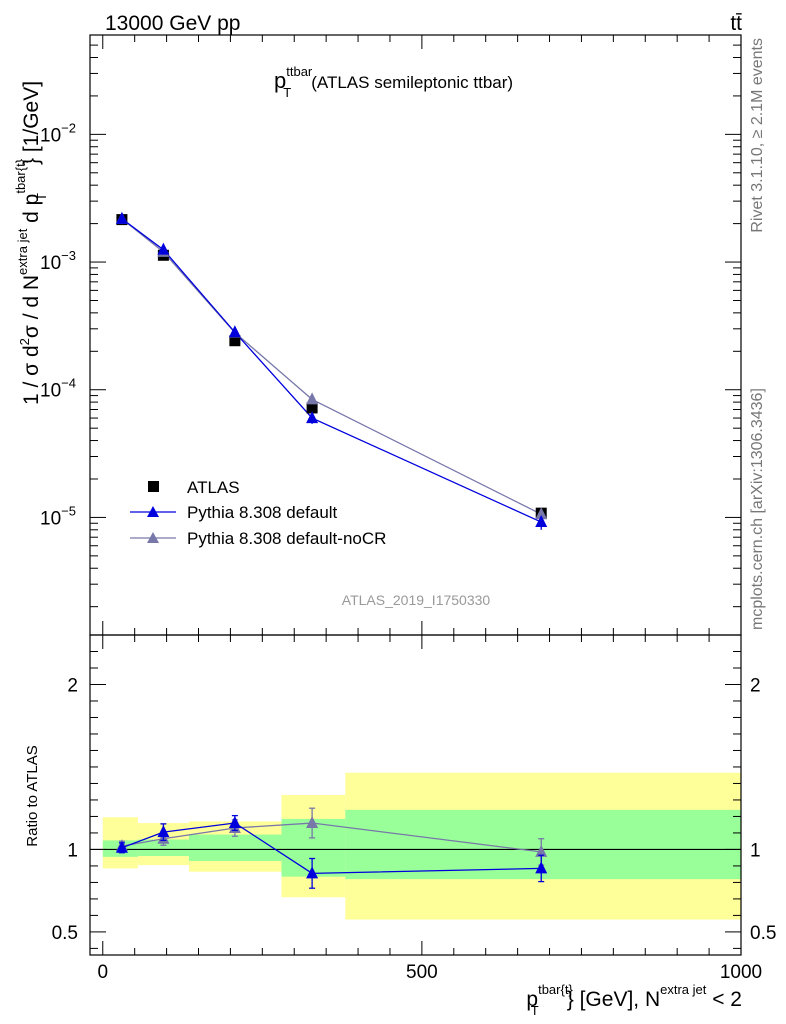 This screenshot has width=786, height=1024. Describe the element at coordinates (58, 389) in the screenshot. I see `main-y-tick-label: 10⁻⁴` at that location.